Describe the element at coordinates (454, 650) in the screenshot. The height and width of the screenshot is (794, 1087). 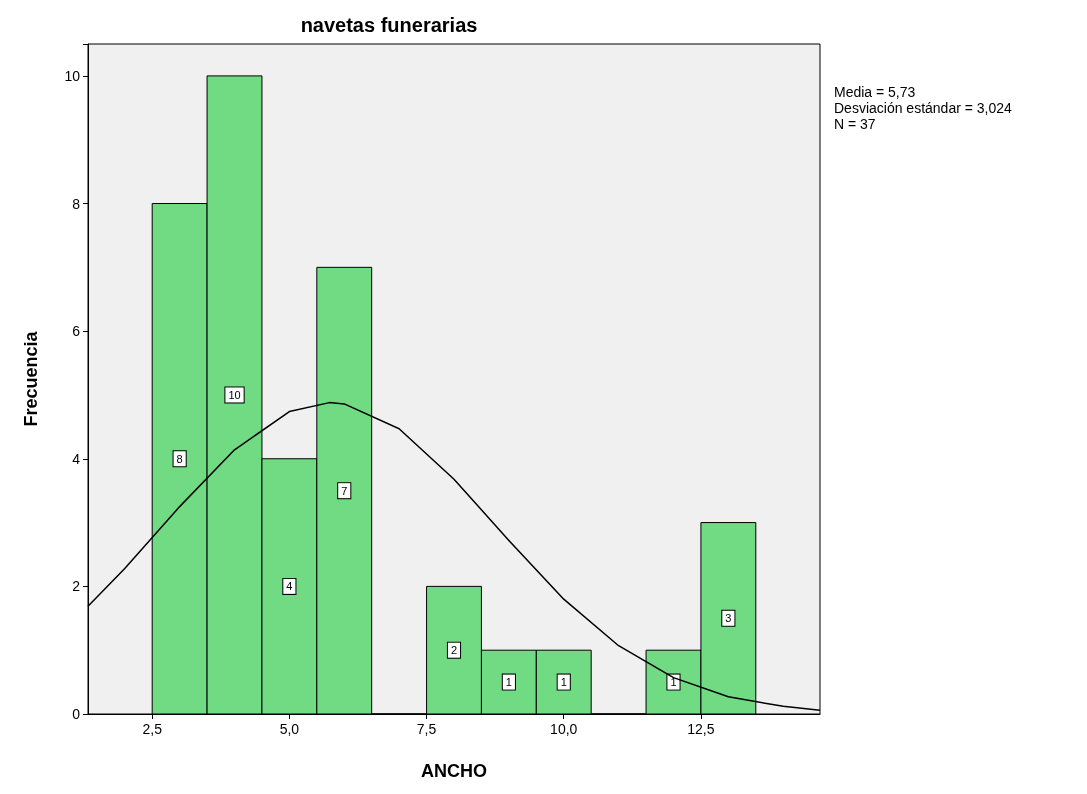
I see `data-label: 2` at that location.